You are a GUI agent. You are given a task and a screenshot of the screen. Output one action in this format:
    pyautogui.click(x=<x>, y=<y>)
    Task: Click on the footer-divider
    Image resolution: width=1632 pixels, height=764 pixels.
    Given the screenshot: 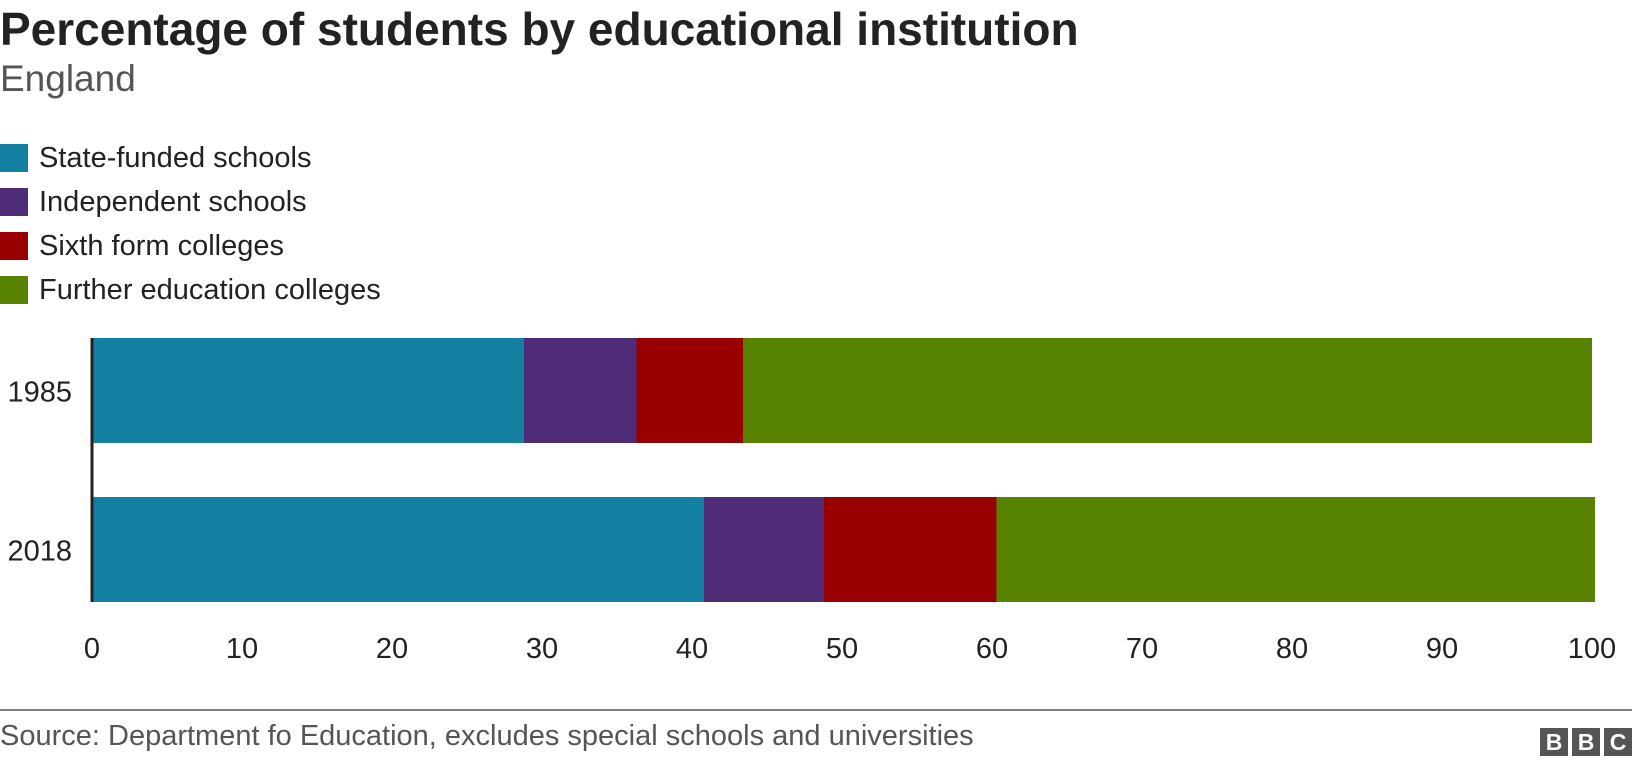 What is the action you would take?
    pyautogui.click(x=816, y=710)
    